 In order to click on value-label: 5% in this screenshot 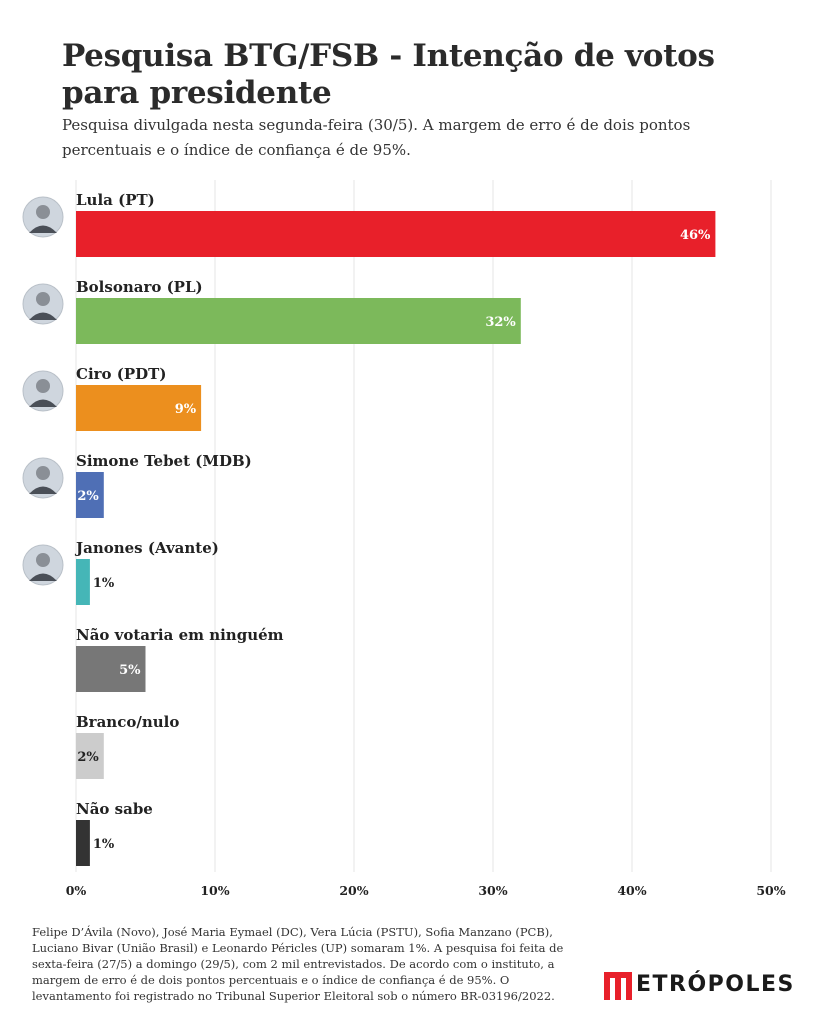, I will do `click(130, 670)`.